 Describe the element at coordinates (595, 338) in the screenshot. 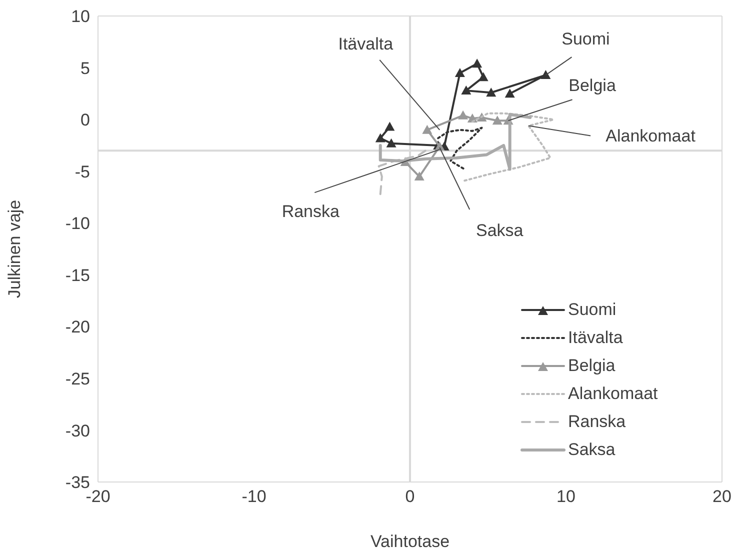

I see `legend-label: Itävalta` at that location.